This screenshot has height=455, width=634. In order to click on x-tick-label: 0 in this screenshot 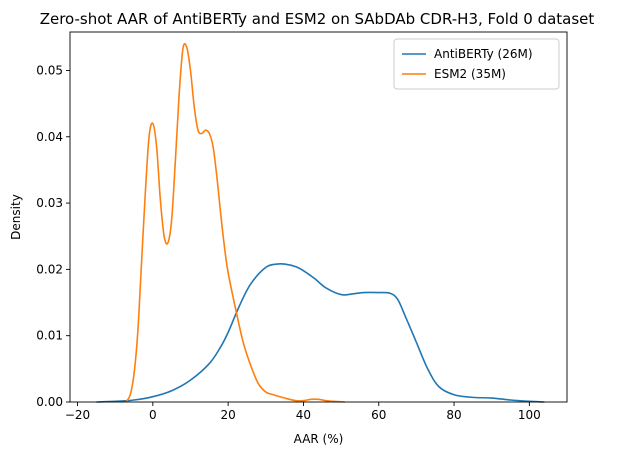, I will do `click(153, 415)`.